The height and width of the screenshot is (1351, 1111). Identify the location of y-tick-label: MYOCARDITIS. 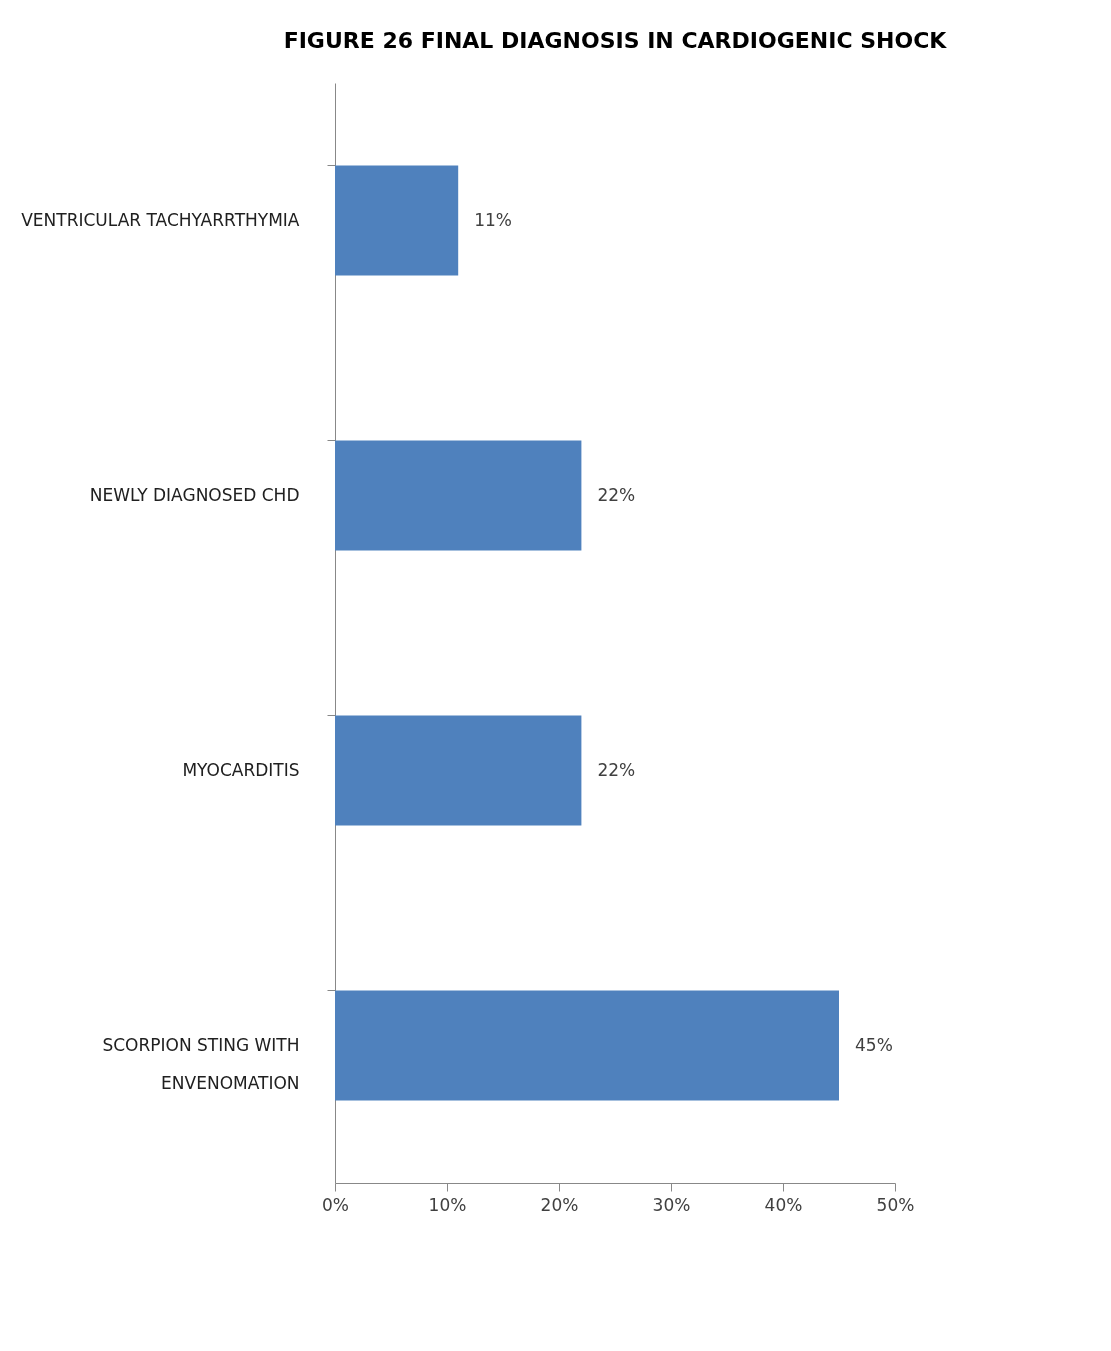
(241, 769).